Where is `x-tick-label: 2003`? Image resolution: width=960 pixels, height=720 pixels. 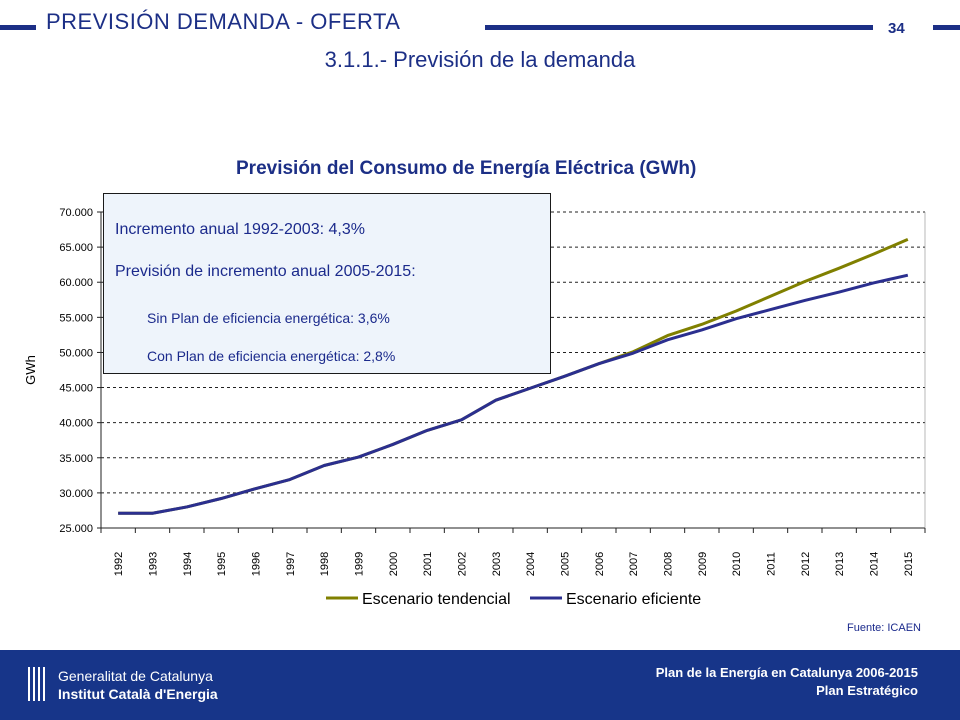 x-tick-label: 2003 is located at coordinates (497, 564).